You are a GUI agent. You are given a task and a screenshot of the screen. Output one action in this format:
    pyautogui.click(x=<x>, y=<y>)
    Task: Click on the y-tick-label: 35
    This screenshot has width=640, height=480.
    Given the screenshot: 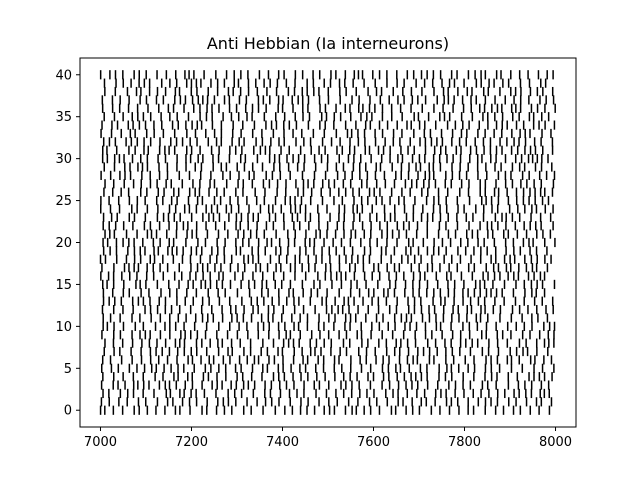 What is the action you would take?
    pyautogui.click(x=63, y=117)
    